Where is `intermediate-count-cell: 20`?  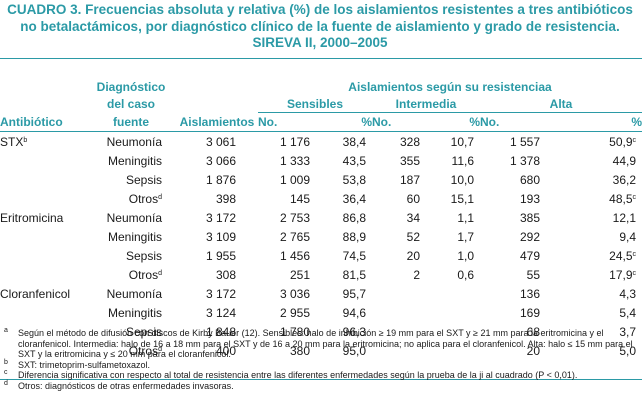 intermediate-count-cell: 20 is located at coordinates (413, 255).